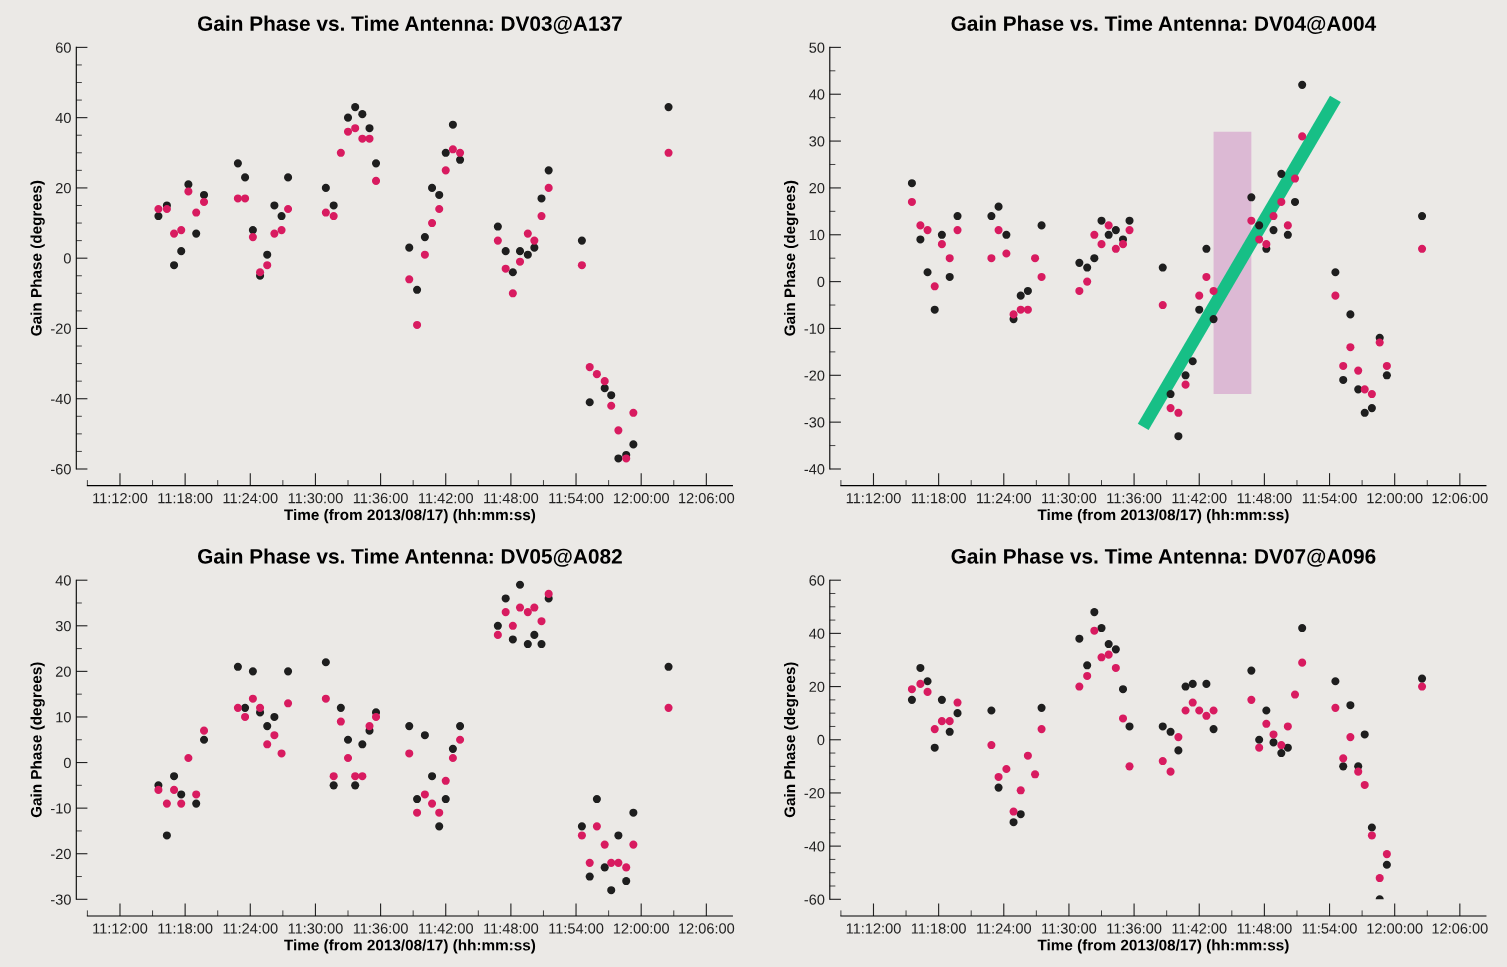 Image resolution: width=1507 pixels, height=967 pixels. What do you see at coordinates (446, 498) in the screenshot?
I see `x-tick-label: 11:42:00` at bounding box center [446, 498].